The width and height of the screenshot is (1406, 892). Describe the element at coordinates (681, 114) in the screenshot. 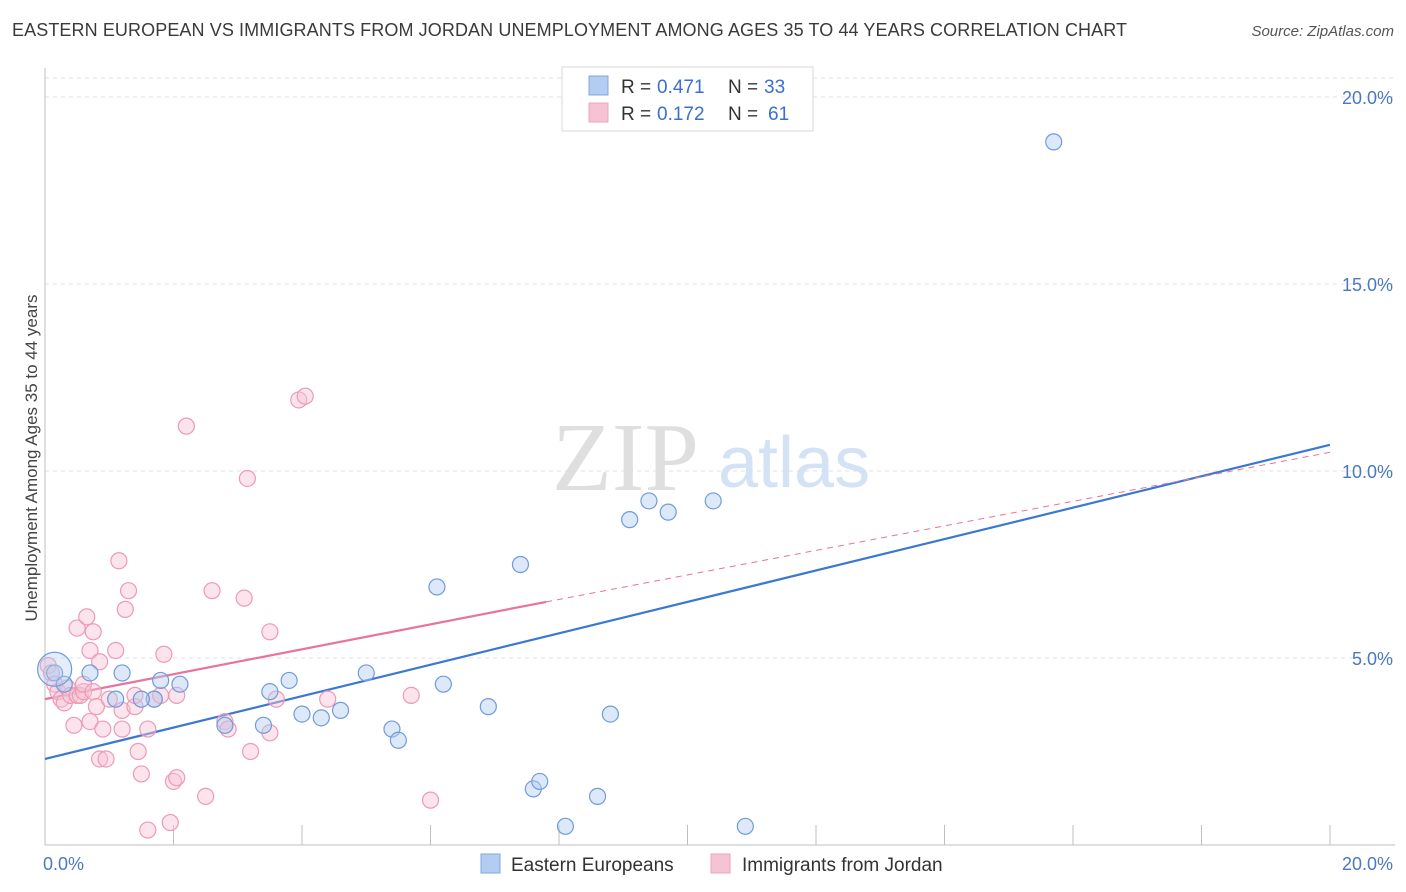

I see `legend-r-value-2: 0.172` at that location.